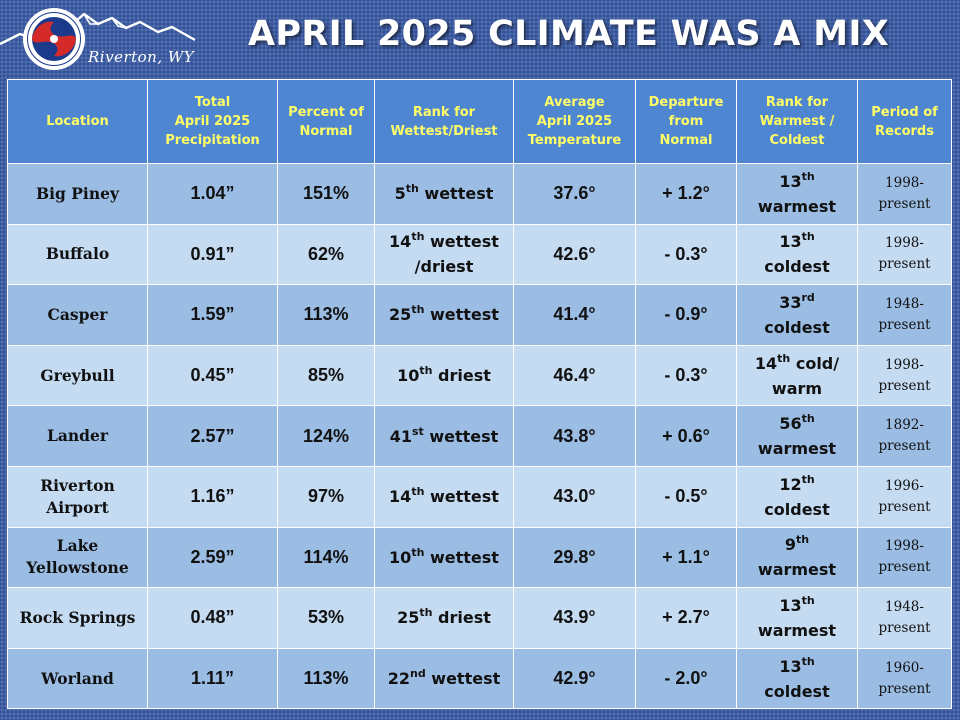 This screenshot has width=960, height=720. Describe the element at coordinates (686, 496) in the screenshot. I see `departure-cell: - 0.5°` at that location.